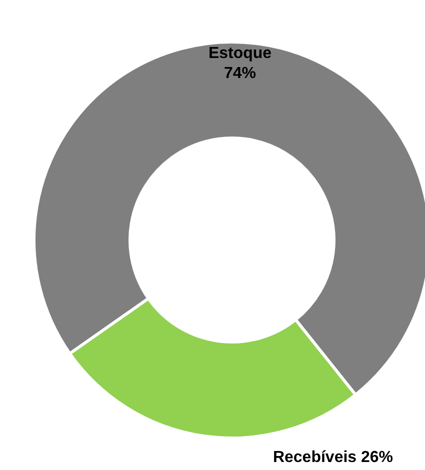 The width and height of the screenshot is (425, 470). What do you see at coordinates (240, 73) in the screenshot?
I see `data-label: 74%` at bounding box center [240, 73].